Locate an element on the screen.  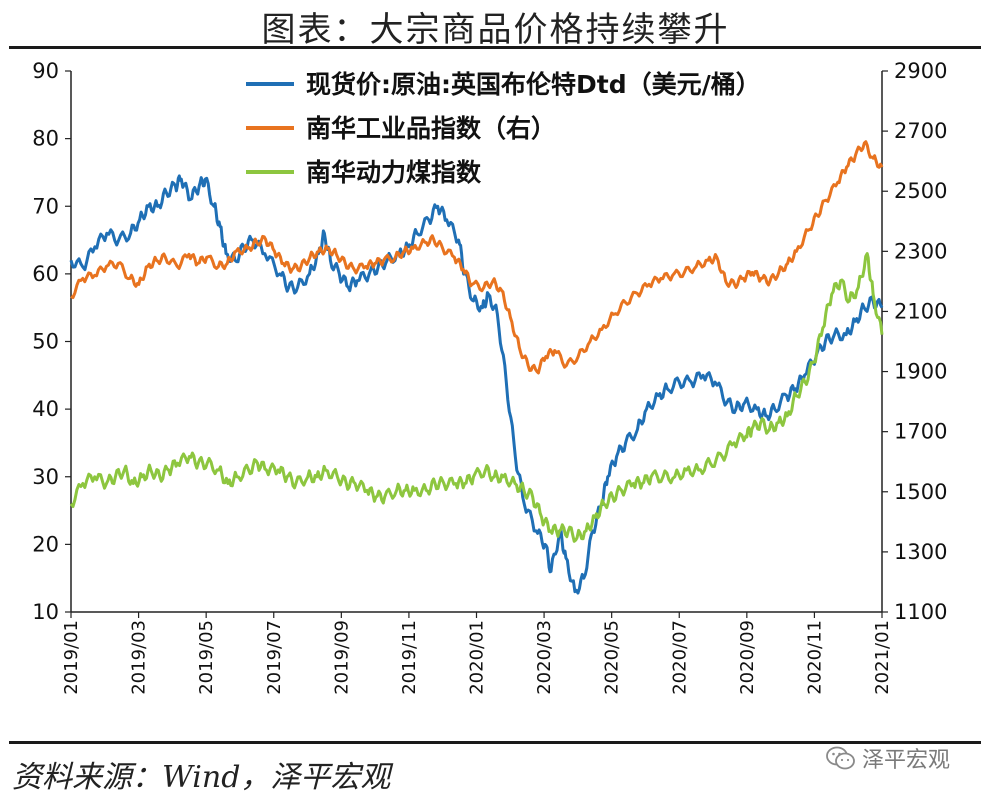
right-tick-label: 1700 is located at coordinates (920, 432).